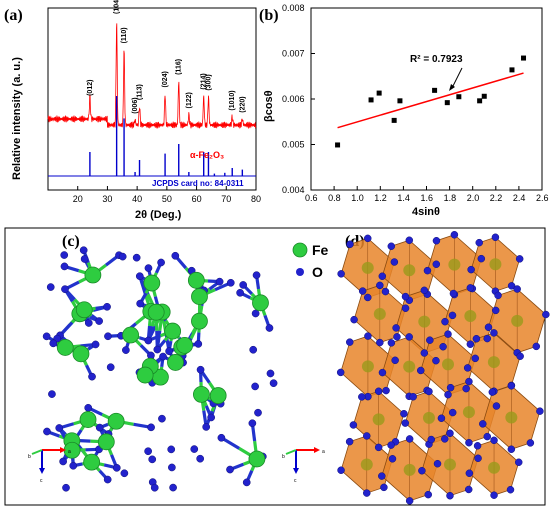 The height and width of the screenshot is (510, 550). Describe the element at coordinates (17, 118) in the screenshot. I see `panel-a-ylabel: Relative intensity (a. u.)` at that location.